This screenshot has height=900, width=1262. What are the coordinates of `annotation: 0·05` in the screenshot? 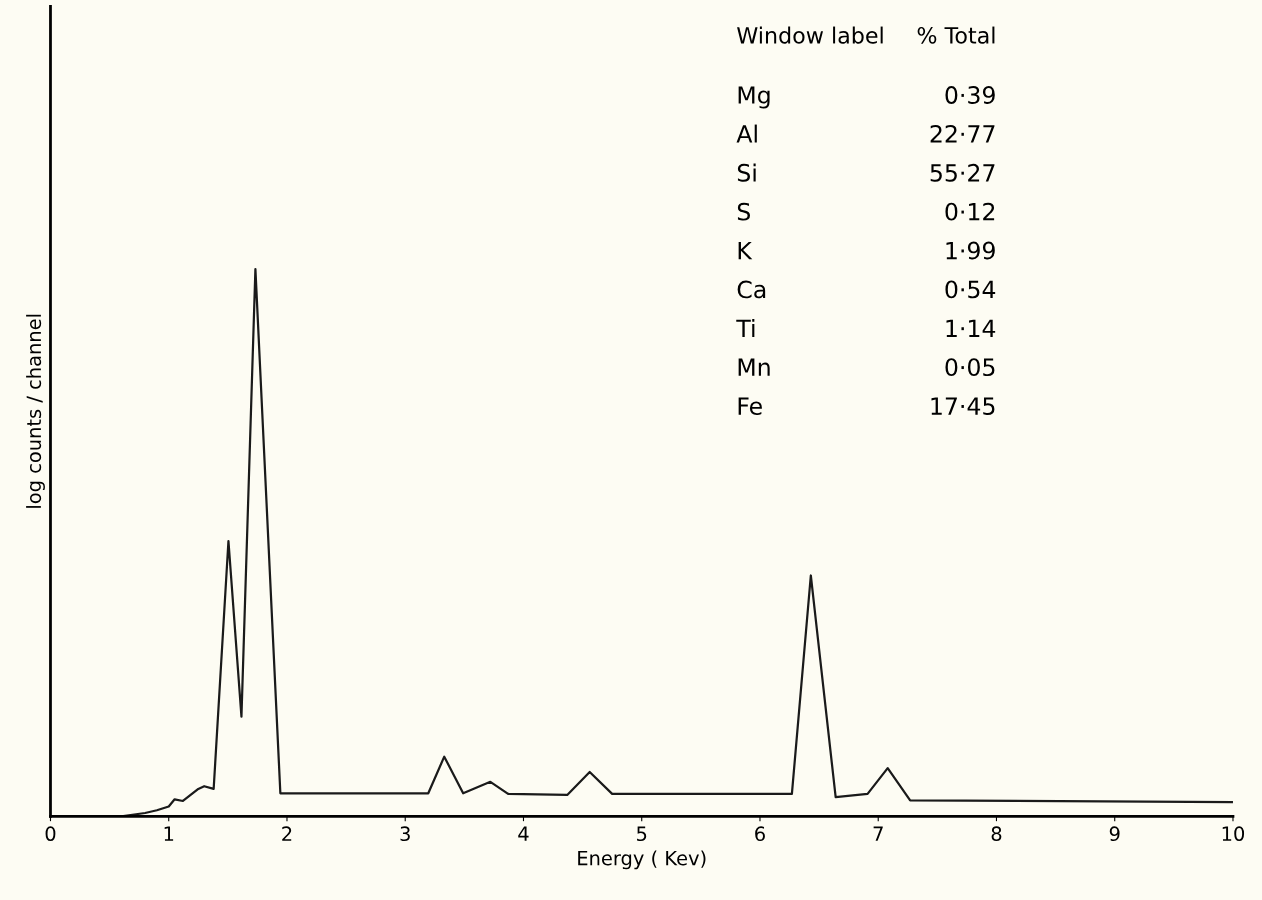 It's located at (970, 367).